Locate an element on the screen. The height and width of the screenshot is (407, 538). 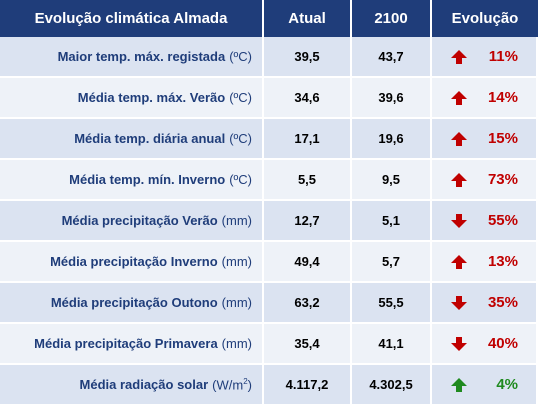
value-atual: 12,7 is located at coordinates (308, 221).